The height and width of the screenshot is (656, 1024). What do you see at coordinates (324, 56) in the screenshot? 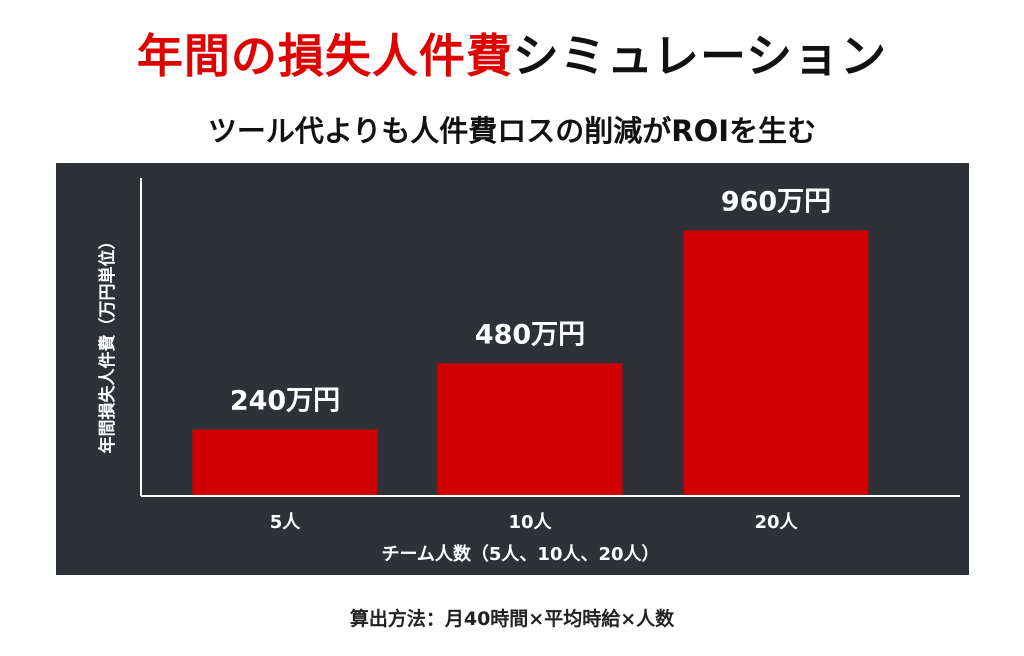
I see `title-highlight: 年間の損失人件費` at bounding box center [324, 56].